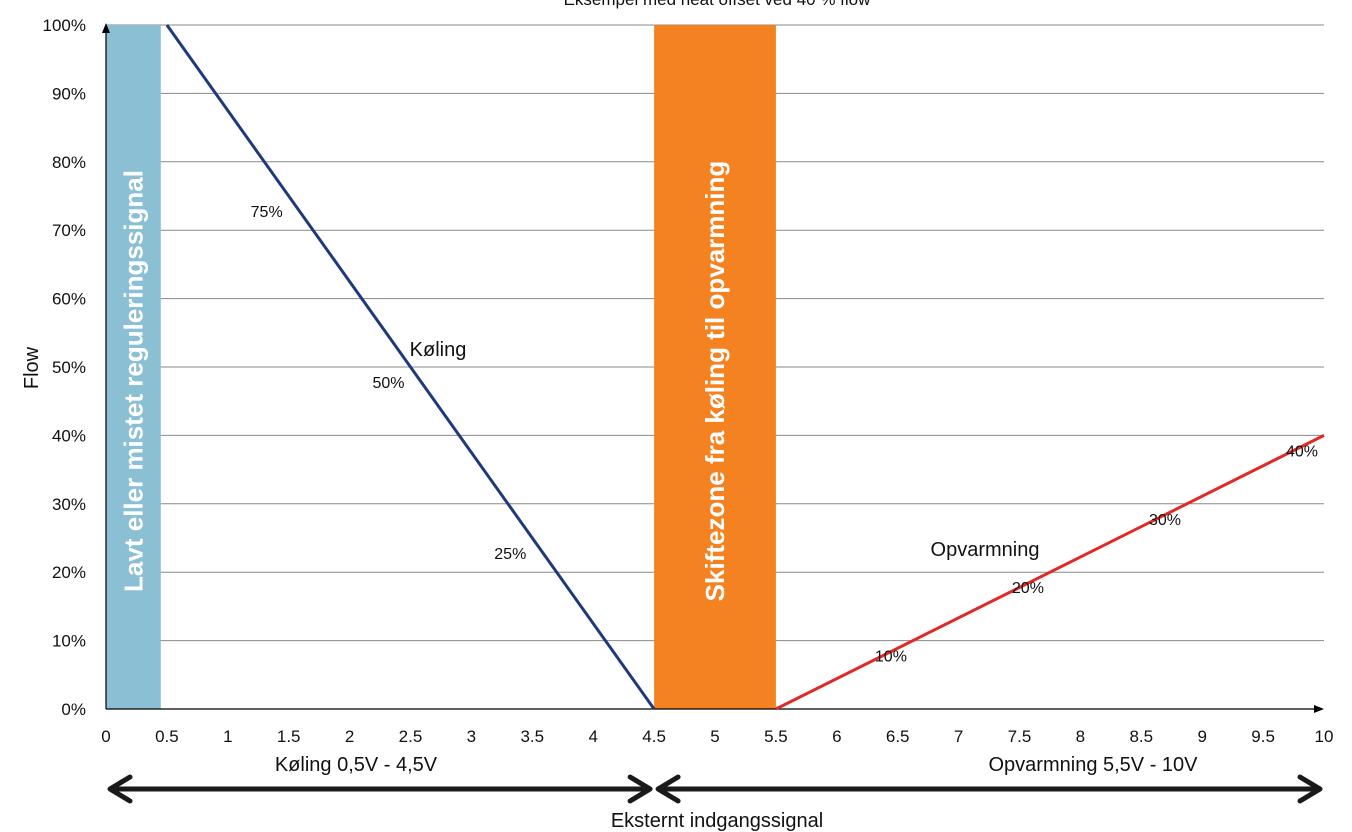 This screenshot has height=832, width=1352. What do you see at coordinates (891, 657) in the screenshot?
I see `data-label: 10%` at bounding box center [891, 657].